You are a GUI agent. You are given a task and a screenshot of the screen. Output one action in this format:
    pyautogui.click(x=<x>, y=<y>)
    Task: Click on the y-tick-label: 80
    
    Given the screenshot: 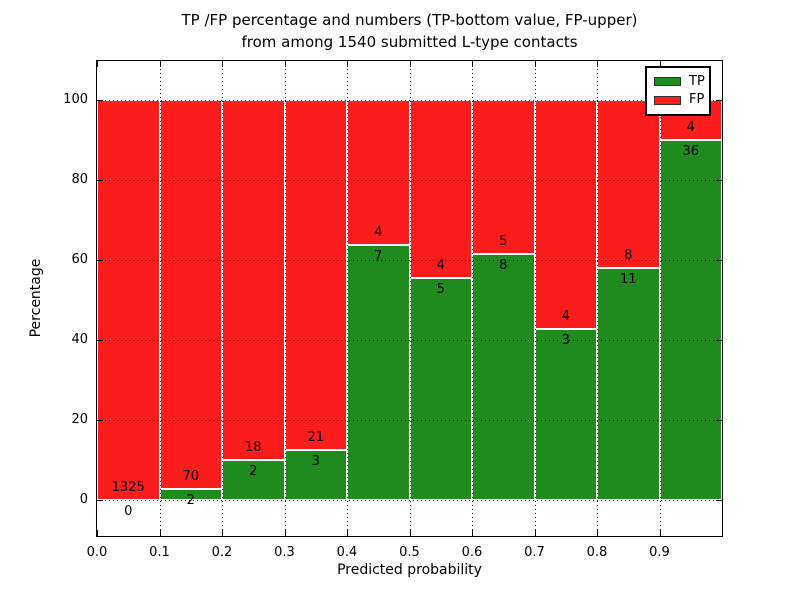 What is the action you would take?
    pyautogui.click(x=79, y=179)
    